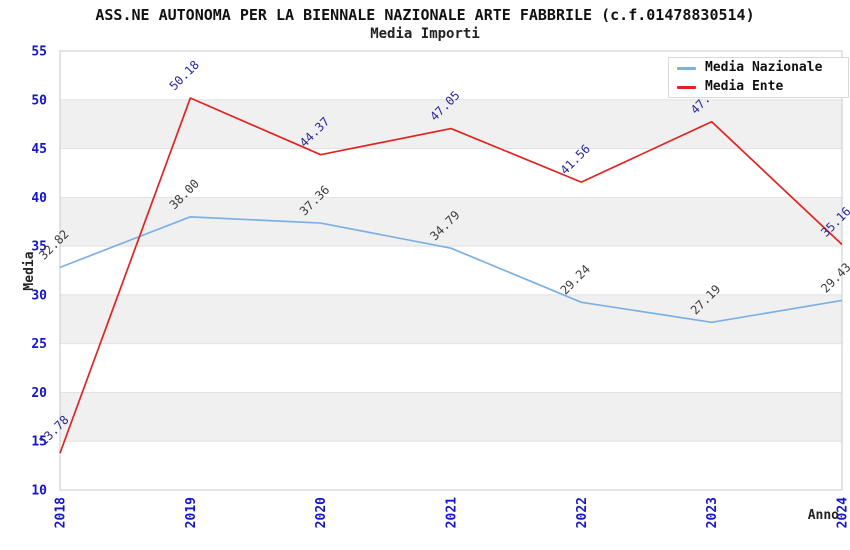 The width and height of the screenshot is (850, 550). I want to click on y-tick-label: 40, so click(39, 198).